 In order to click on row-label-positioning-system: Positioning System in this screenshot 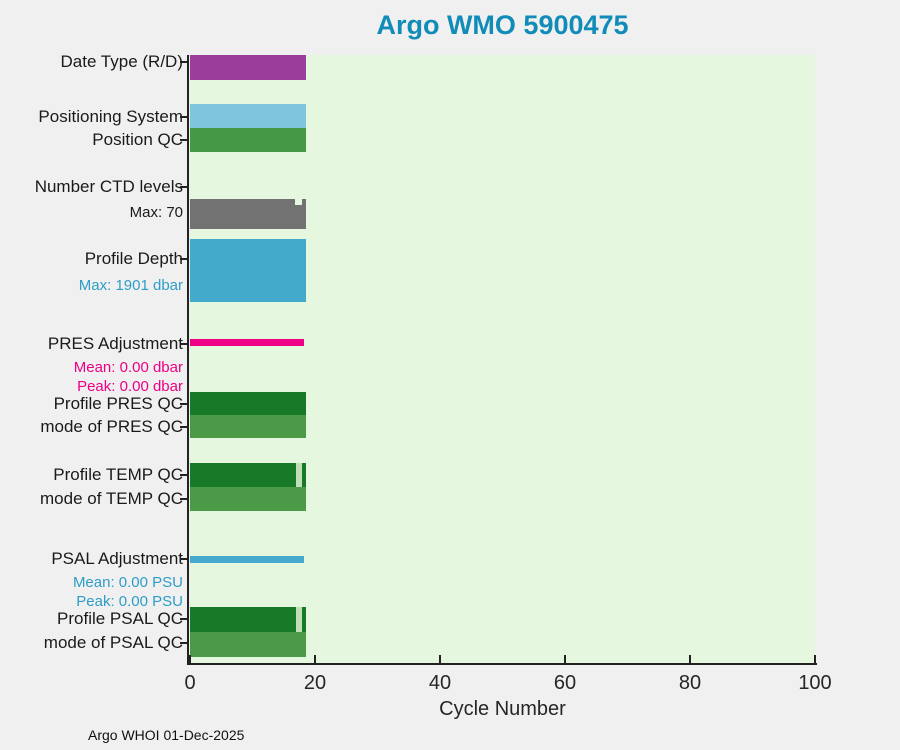, I will do `click(110, 116)`.